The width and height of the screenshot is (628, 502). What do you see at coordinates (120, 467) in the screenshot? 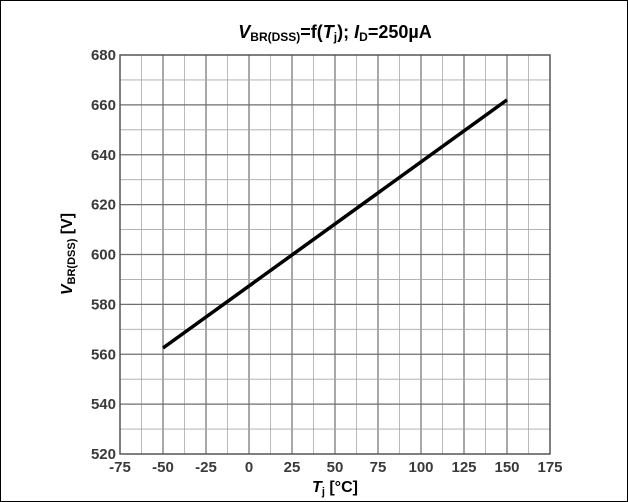
I see `x-tick-label: -75` at bounding box center [120, 467].